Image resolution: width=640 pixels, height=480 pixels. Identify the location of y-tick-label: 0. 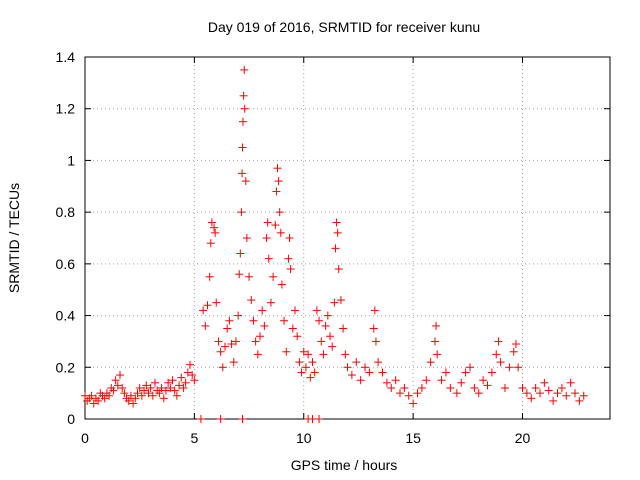
(71, 419).